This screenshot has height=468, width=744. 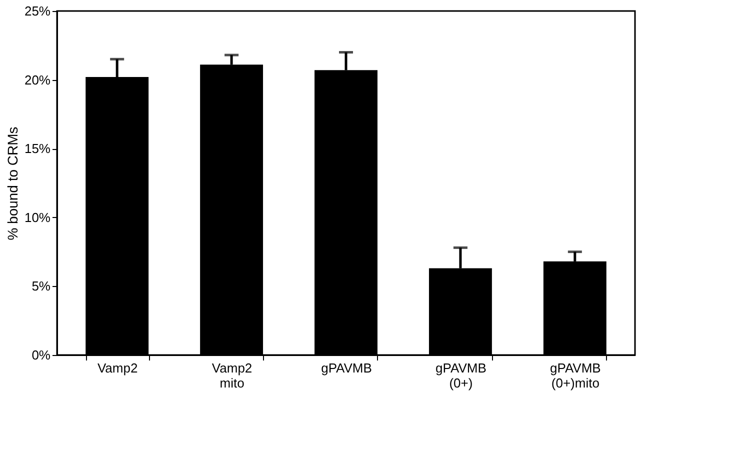 What do you see at coordinates (232, 375) in the screenshot?
I see `x-tick-label: Vamp2 mito` at bounding box center [232, 375].